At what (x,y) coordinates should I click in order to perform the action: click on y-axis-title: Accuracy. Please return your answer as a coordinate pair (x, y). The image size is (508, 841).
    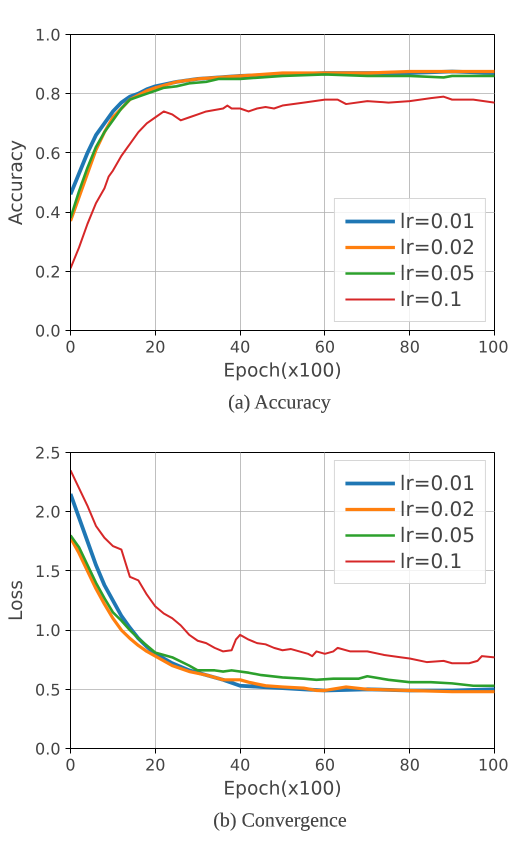
    Looking at the image, I should click on (17, 183).